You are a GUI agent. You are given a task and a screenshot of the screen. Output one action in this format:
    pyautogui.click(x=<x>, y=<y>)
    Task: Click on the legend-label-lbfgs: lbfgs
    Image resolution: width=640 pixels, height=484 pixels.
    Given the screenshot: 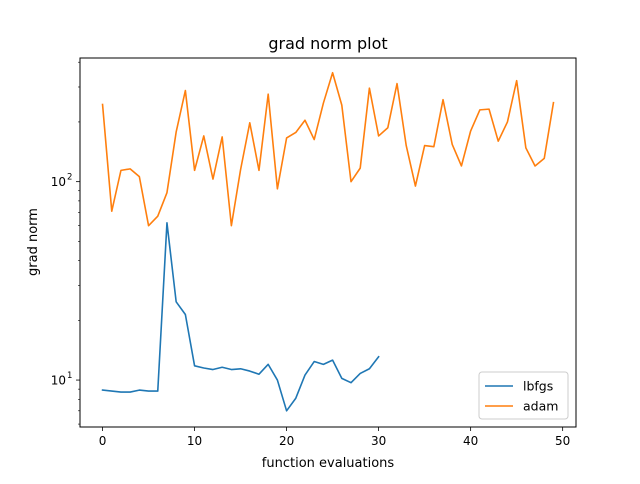 What is the action you would take?
    pyautogui.click(x=538, y=386)
    